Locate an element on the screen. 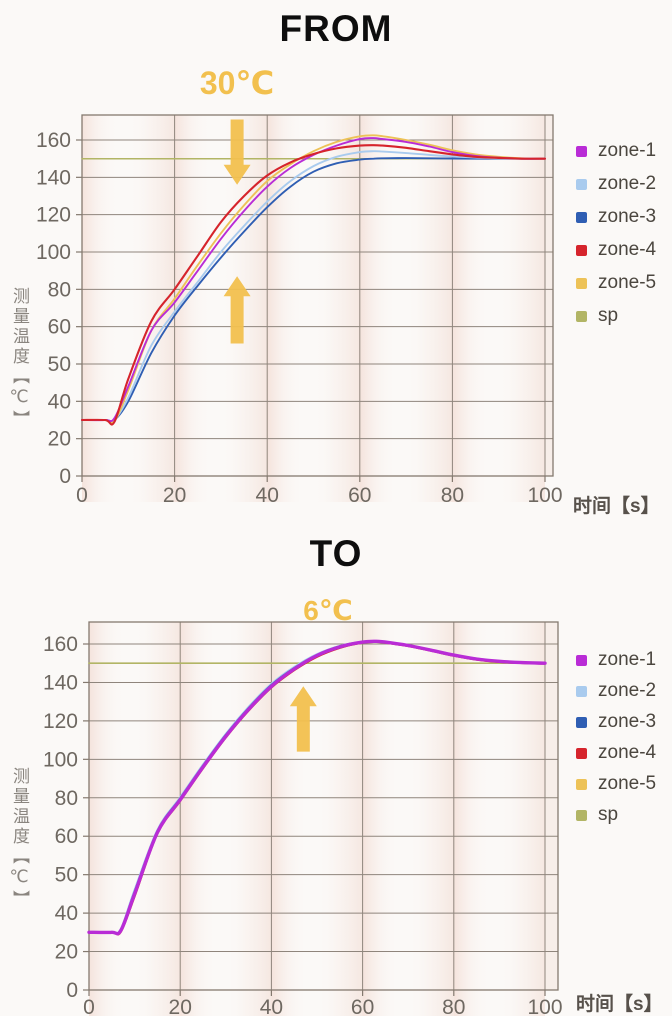 This screenshot has height=1016, width=672. annotation-label-to: 6℃ is located at coordinates (328, 610).